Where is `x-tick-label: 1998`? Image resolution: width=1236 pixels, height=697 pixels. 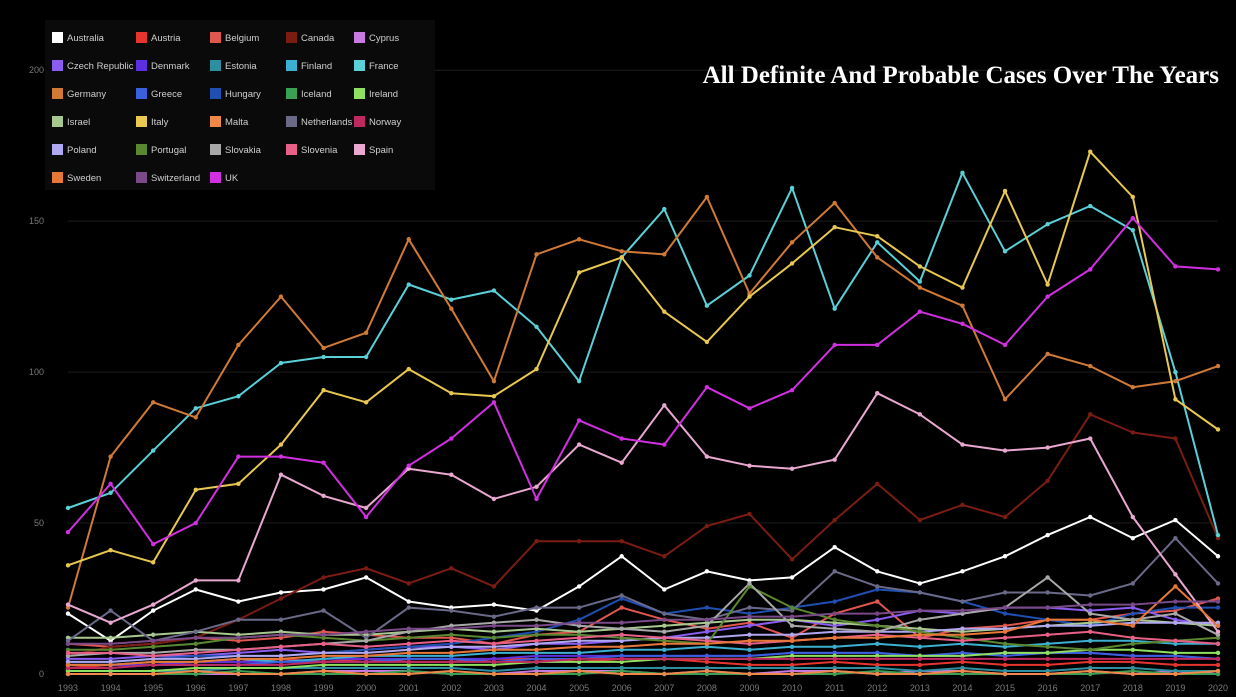 x-tick-label: 1998 is located at coordinates (281, 688).